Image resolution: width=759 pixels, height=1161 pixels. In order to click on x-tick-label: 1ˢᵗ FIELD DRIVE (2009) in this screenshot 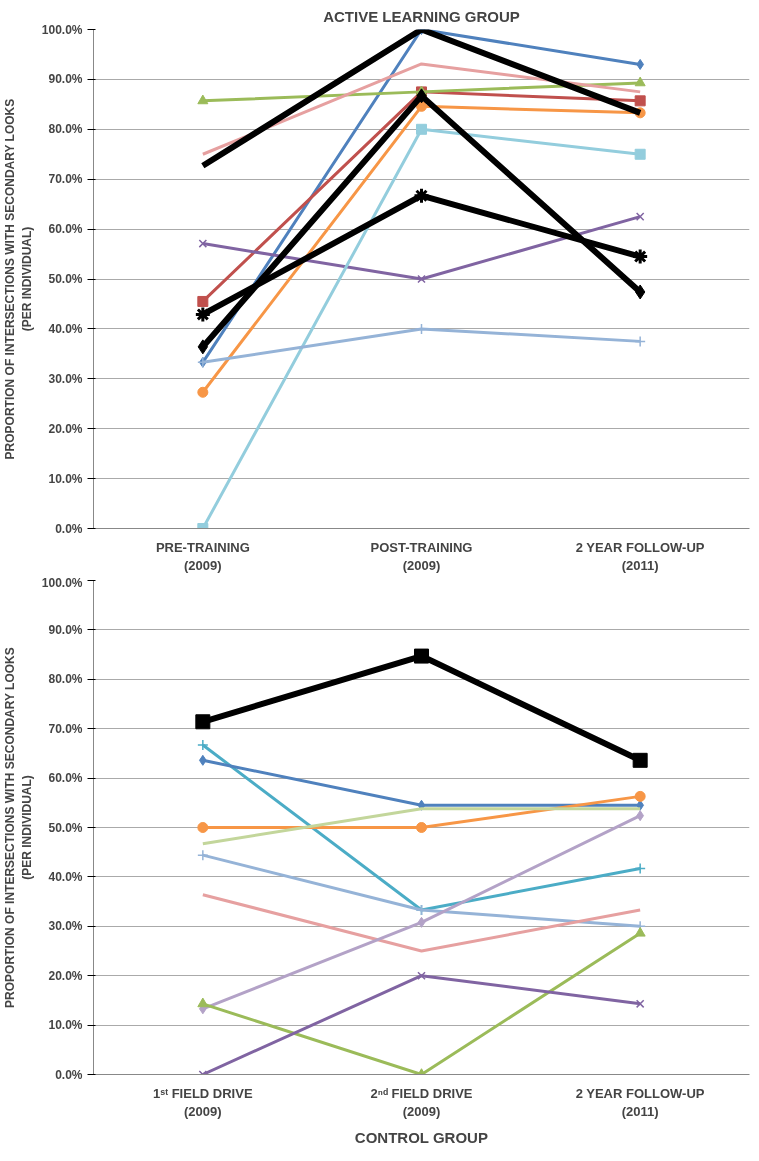, I will do `click(203, 1102)`.